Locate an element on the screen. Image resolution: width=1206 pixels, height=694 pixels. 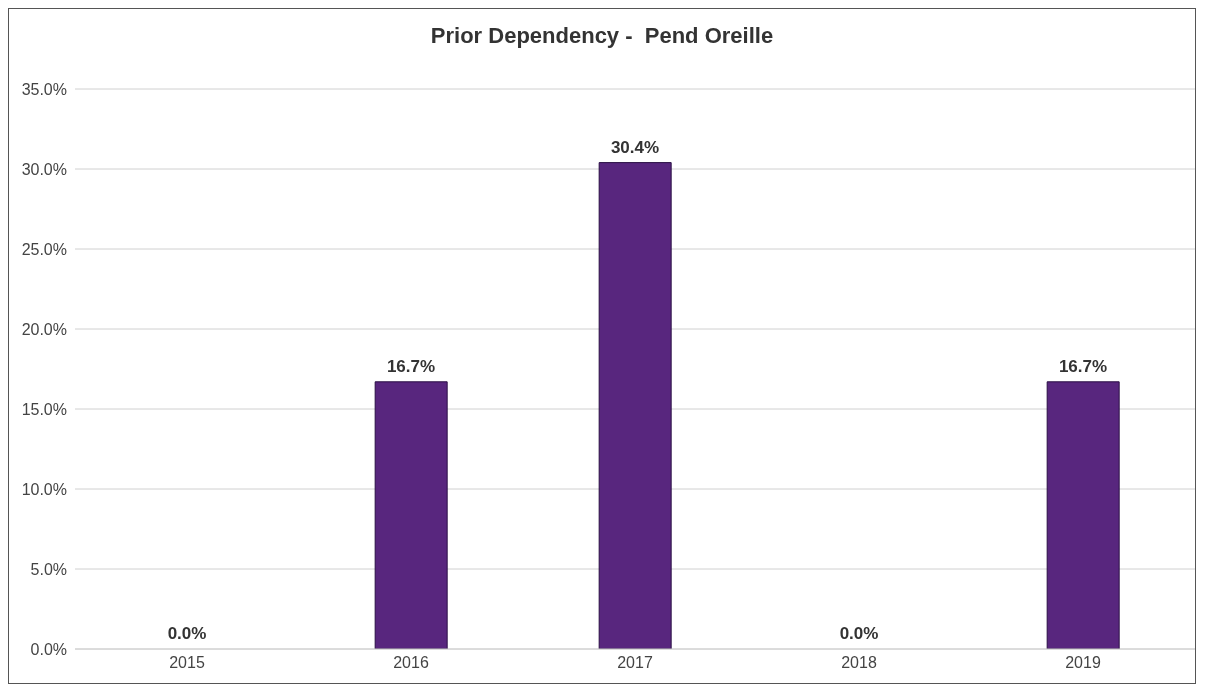
y-tick-label: 15.0% is located at coordinates (44, 409).